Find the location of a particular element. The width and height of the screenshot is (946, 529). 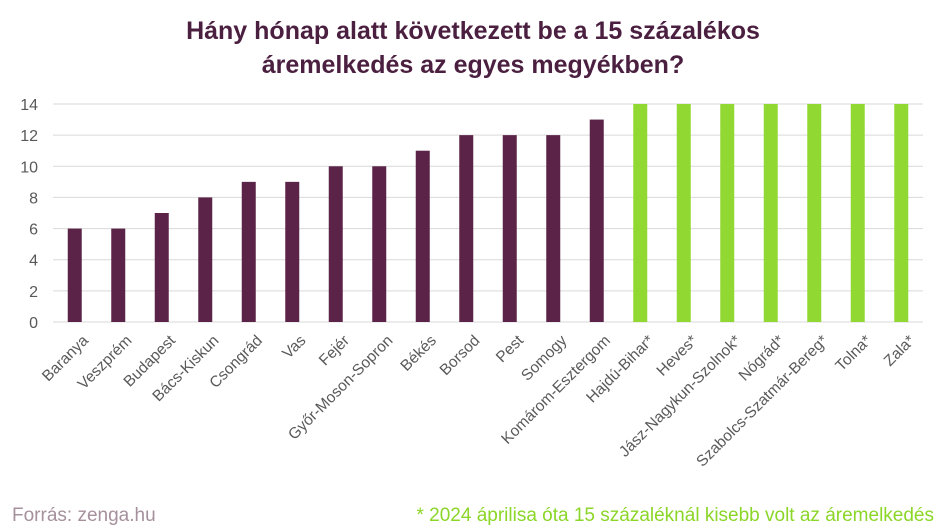

y-tick-label: 14 is located at coordinates (29, 105).